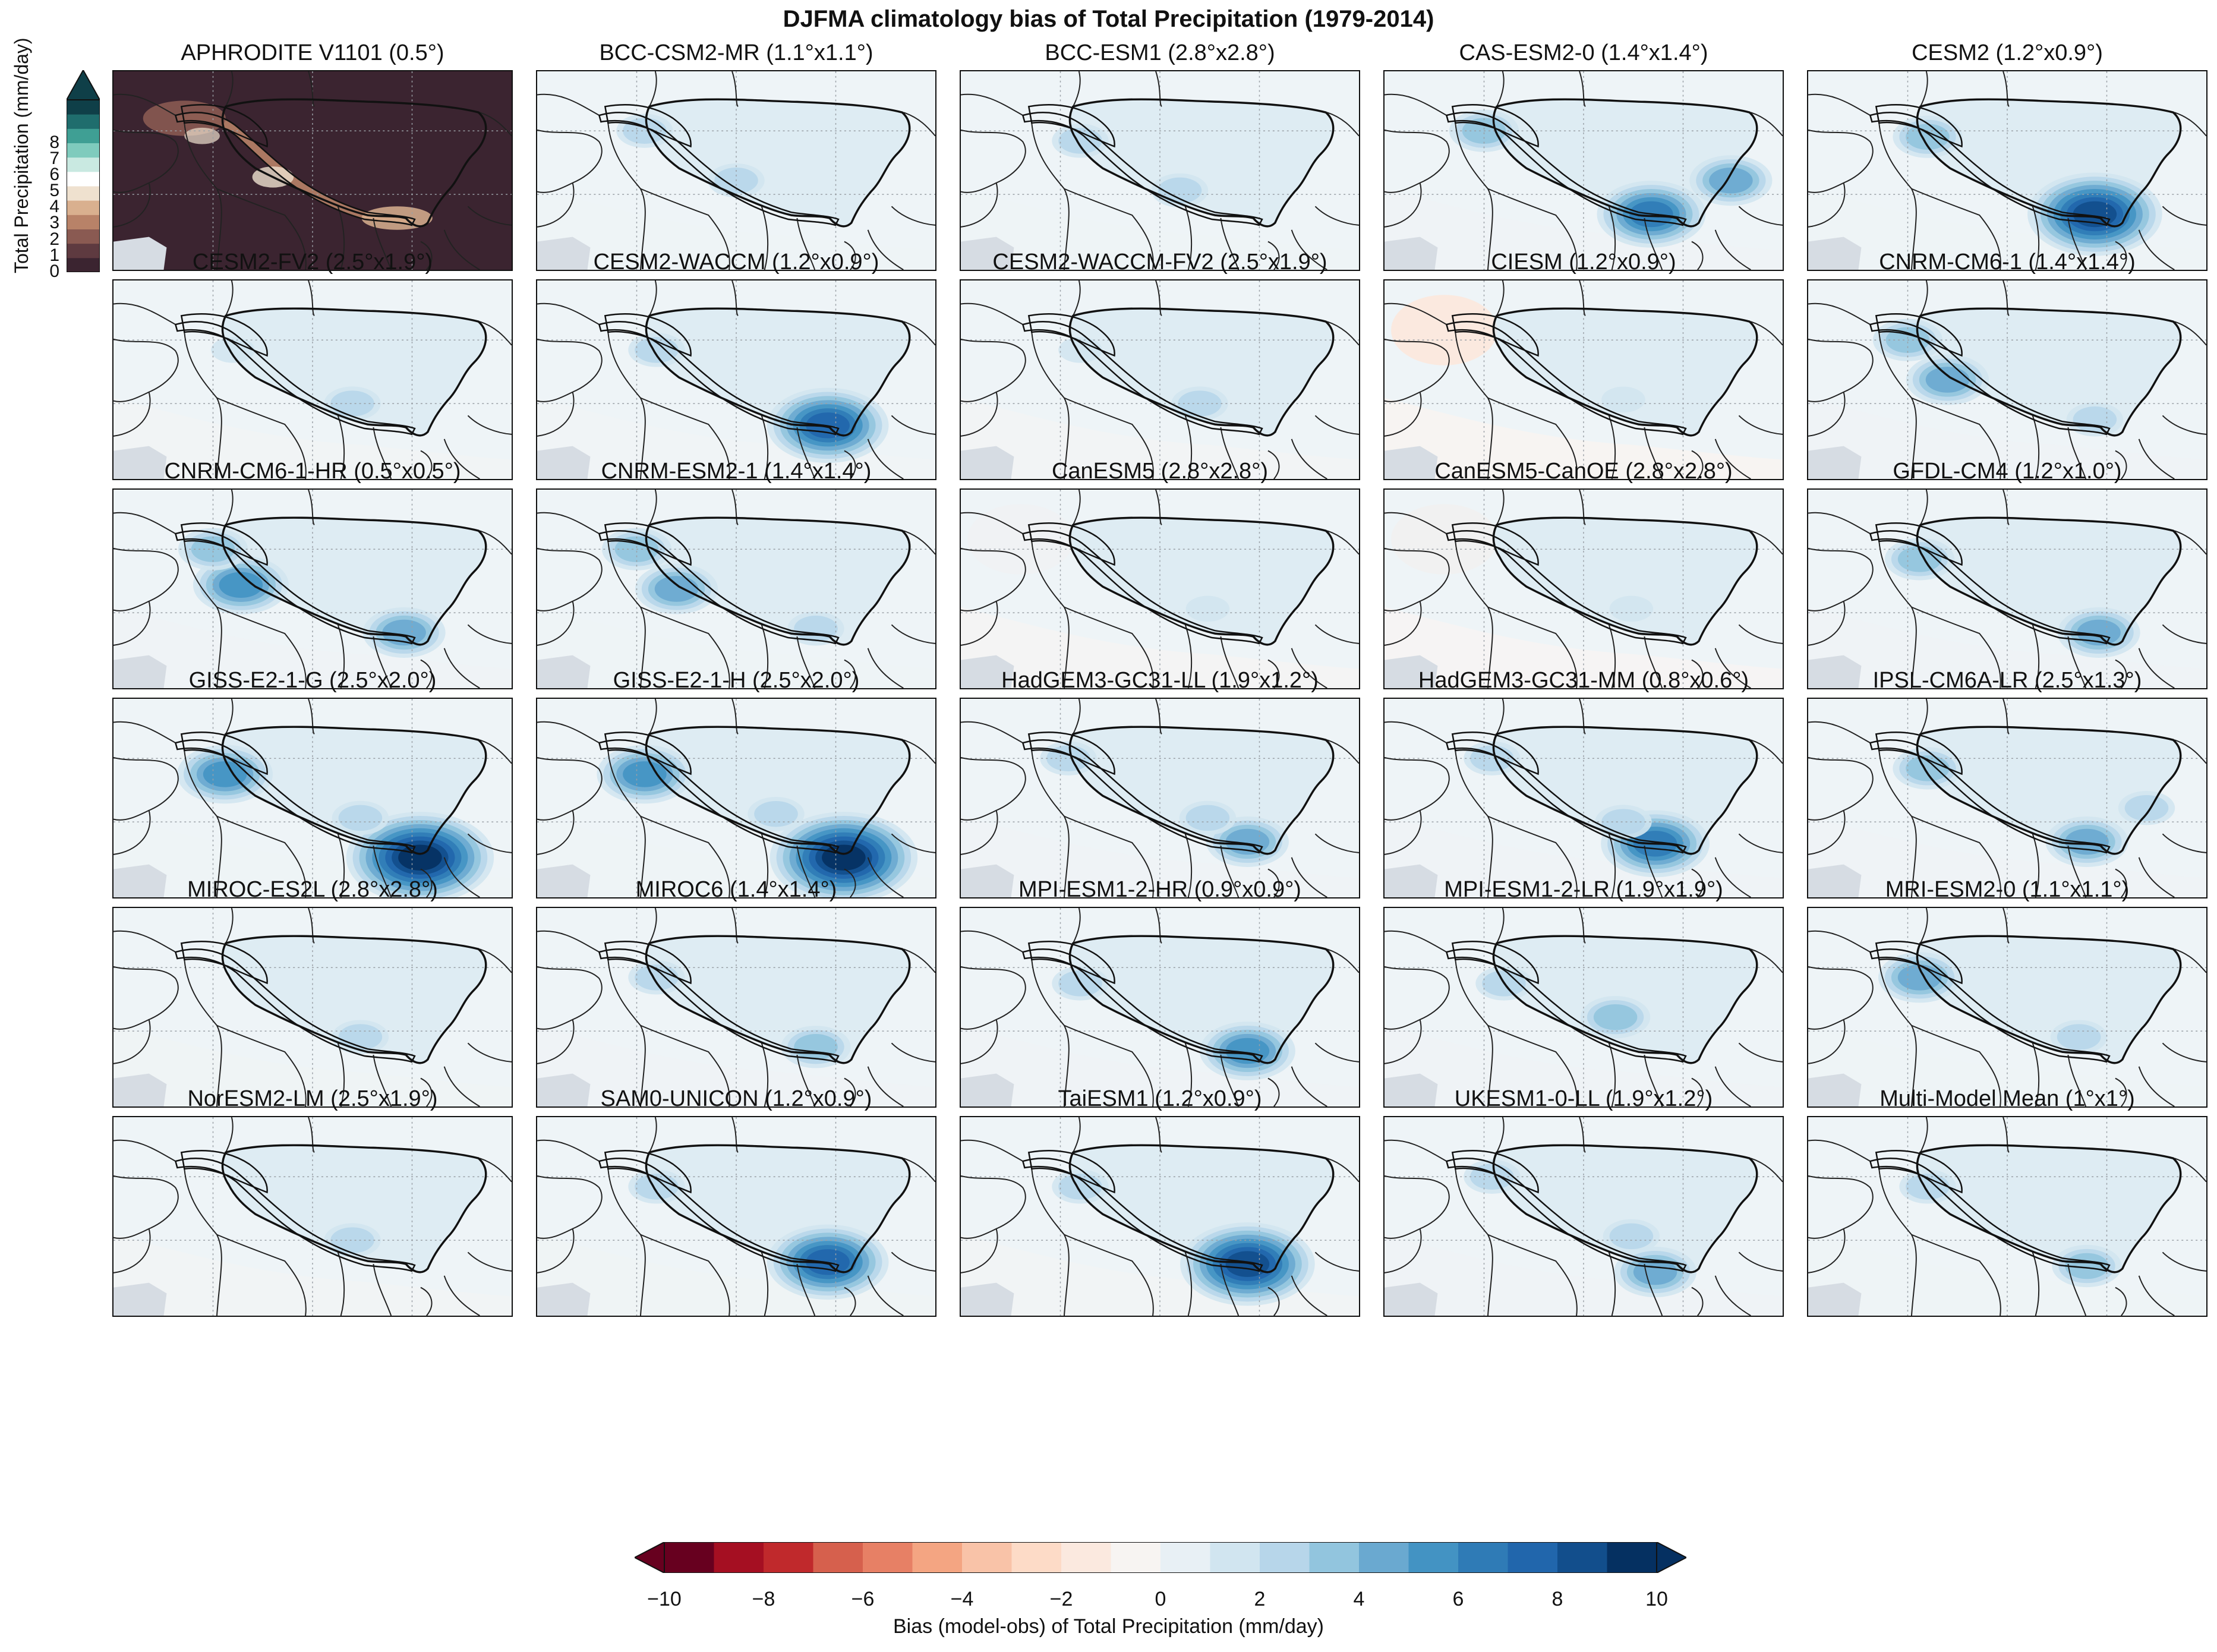  Describe the element at coordinates (312, 52) in the screenshot. I see `panel-title: APHRODITE V1101 (0.5°)` at that location.